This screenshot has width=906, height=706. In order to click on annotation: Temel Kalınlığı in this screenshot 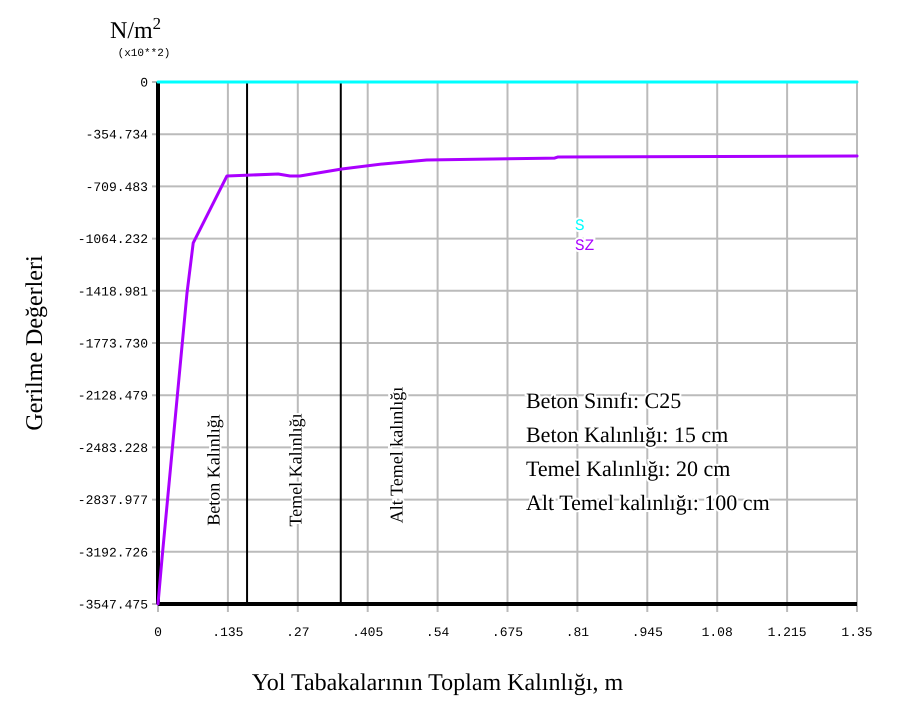, I will do `click(295, 470)`.